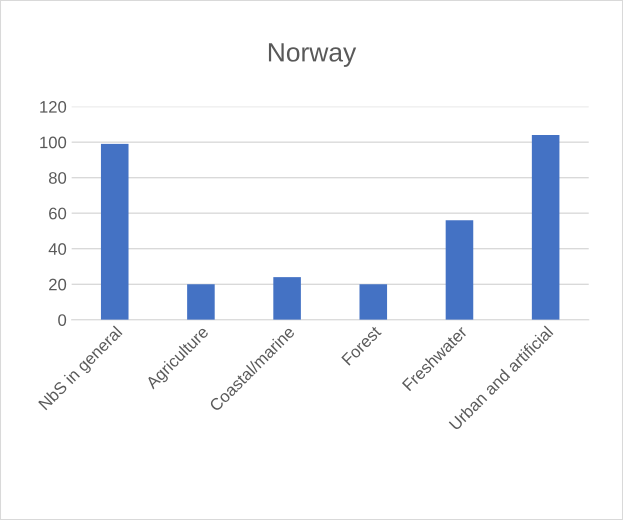  What do you see at coordinates (57, 249) in the screenshot?
I see `y-tick-label: 40` at bounding box center [57, 249].